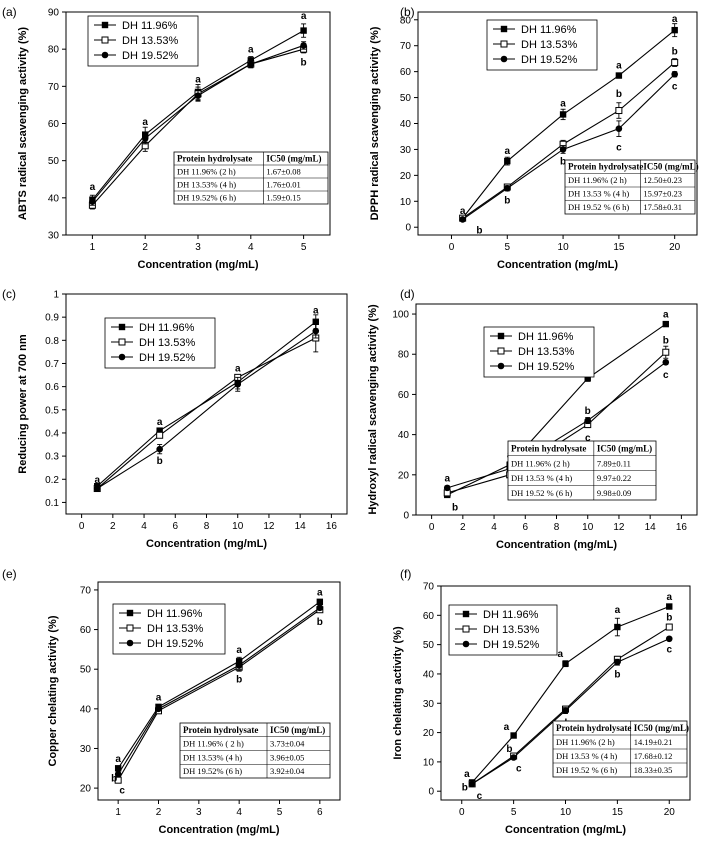 This screenshot has height=846, width=709. What do you see at coordinates (507, 247) in the screenshot?
I see `x-tick-label: 5` at bounding box center [507, 247].